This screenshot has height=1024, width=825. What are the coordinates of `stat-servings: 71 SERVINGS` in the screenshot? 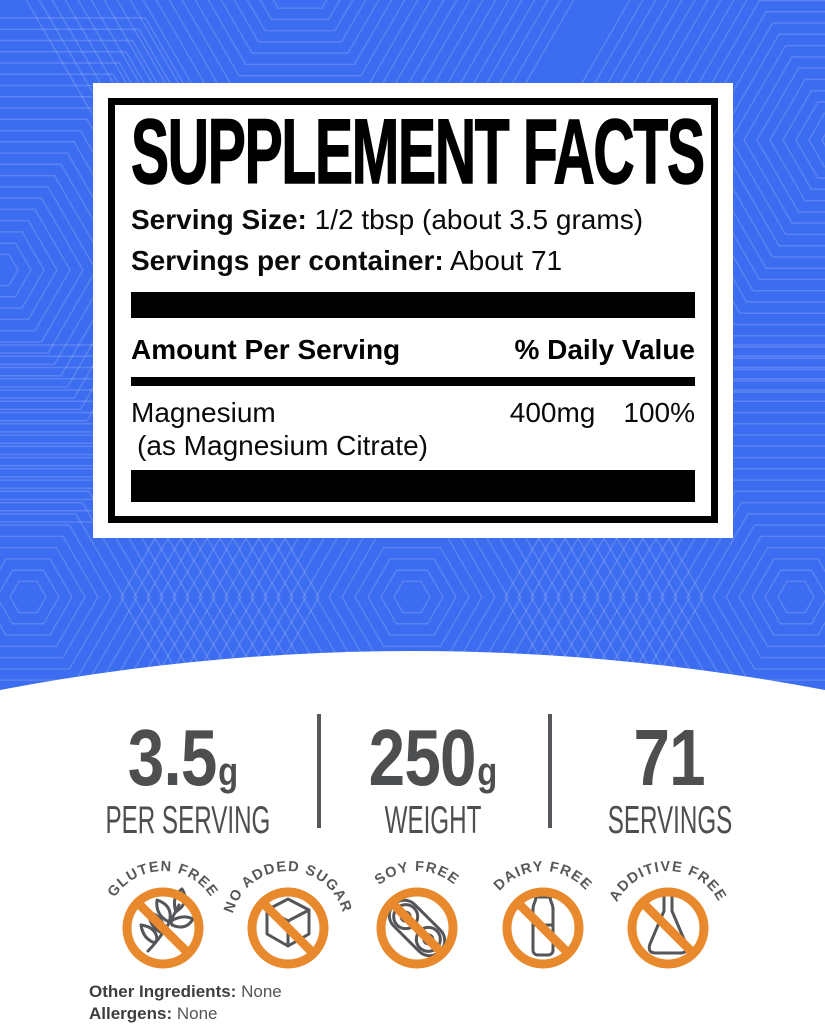 It's located at (670, 777).